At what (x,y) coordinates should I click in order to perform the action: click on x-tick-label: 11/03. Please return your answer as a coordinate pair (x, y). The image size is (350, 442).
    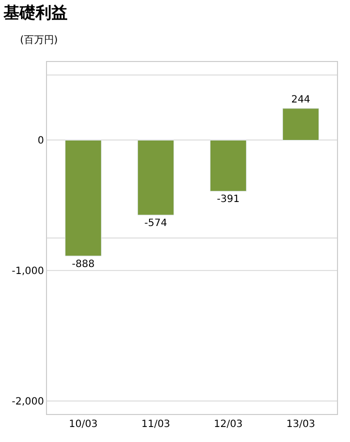
    Looking at the image, I should click on (155, 424).